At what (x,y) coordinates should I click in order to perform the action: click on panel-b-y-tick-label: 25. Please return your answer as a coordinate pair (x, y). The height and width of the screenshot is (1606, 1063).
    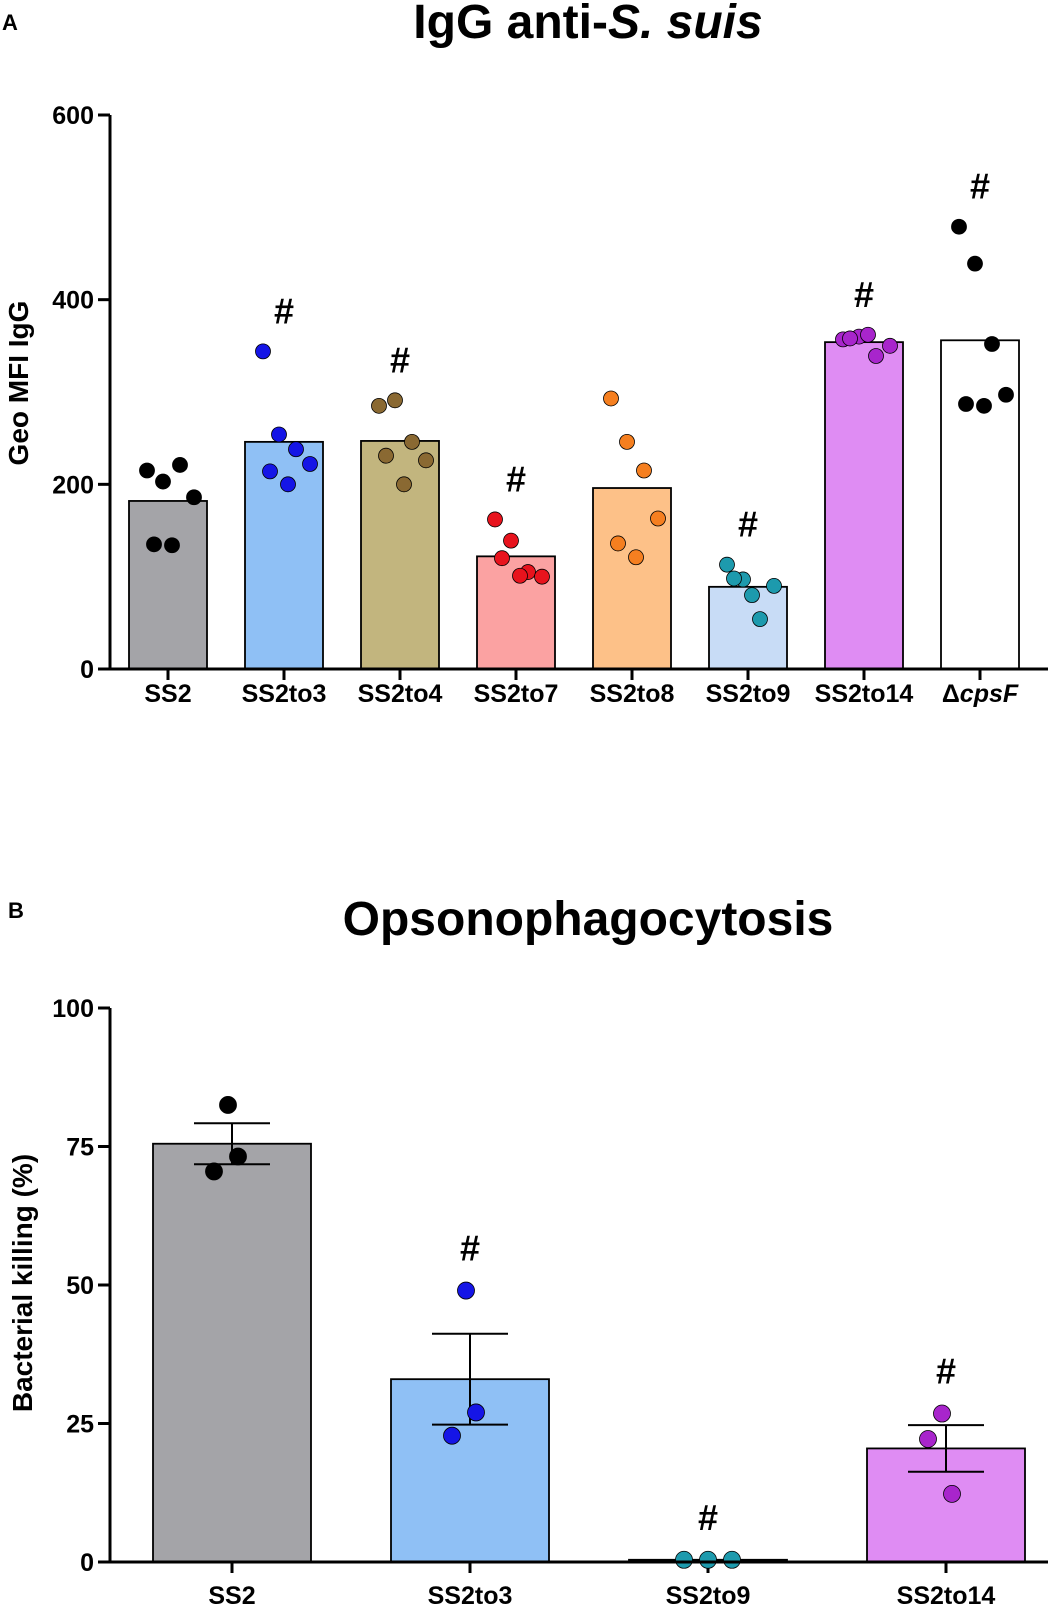
    Looking at the image, I should click on (80, 1425).